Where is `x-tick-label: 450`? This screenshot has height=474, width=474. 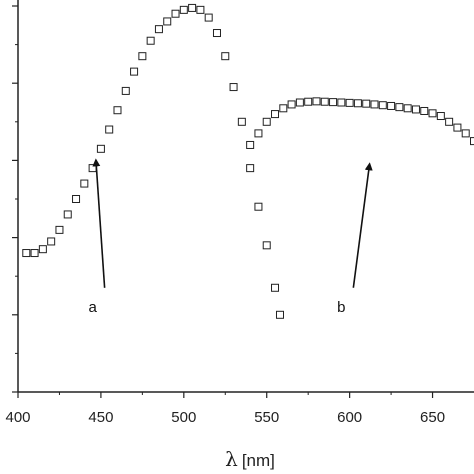
x-tick-label: 450 is located at coordinates (100, 417).